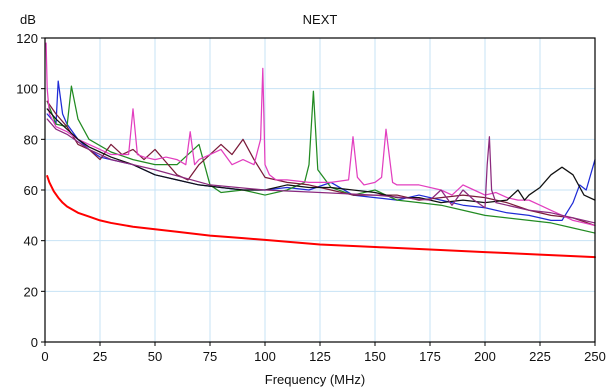 Image resolution: width=615 pixels, height=390 pixels. I want to click on y-tick-label: 40, so click(31, 241).